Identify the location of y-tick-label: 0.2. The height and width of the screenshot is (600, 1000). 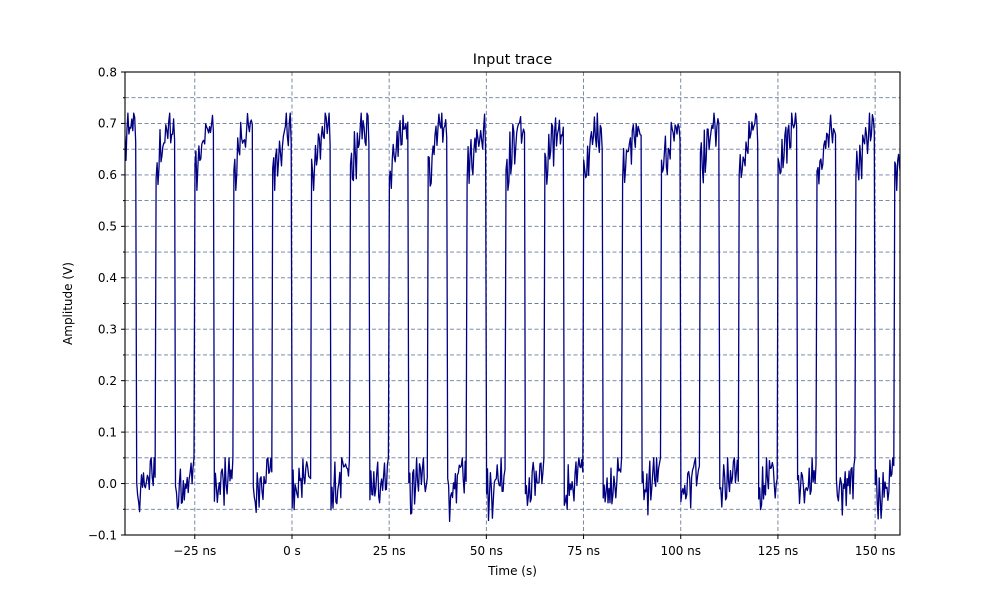
(107, 381).